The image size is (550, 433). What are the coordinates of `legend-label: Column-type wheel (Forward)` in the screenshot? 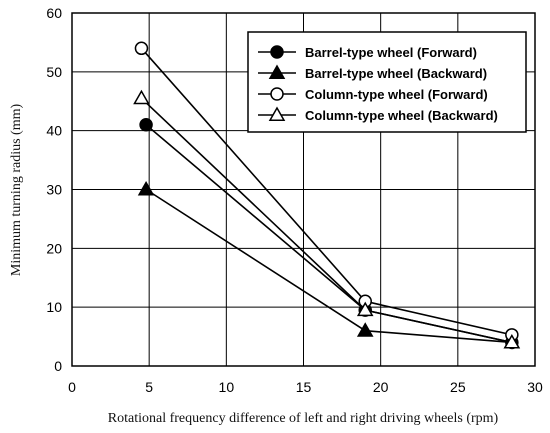 It's located at (396, 94).